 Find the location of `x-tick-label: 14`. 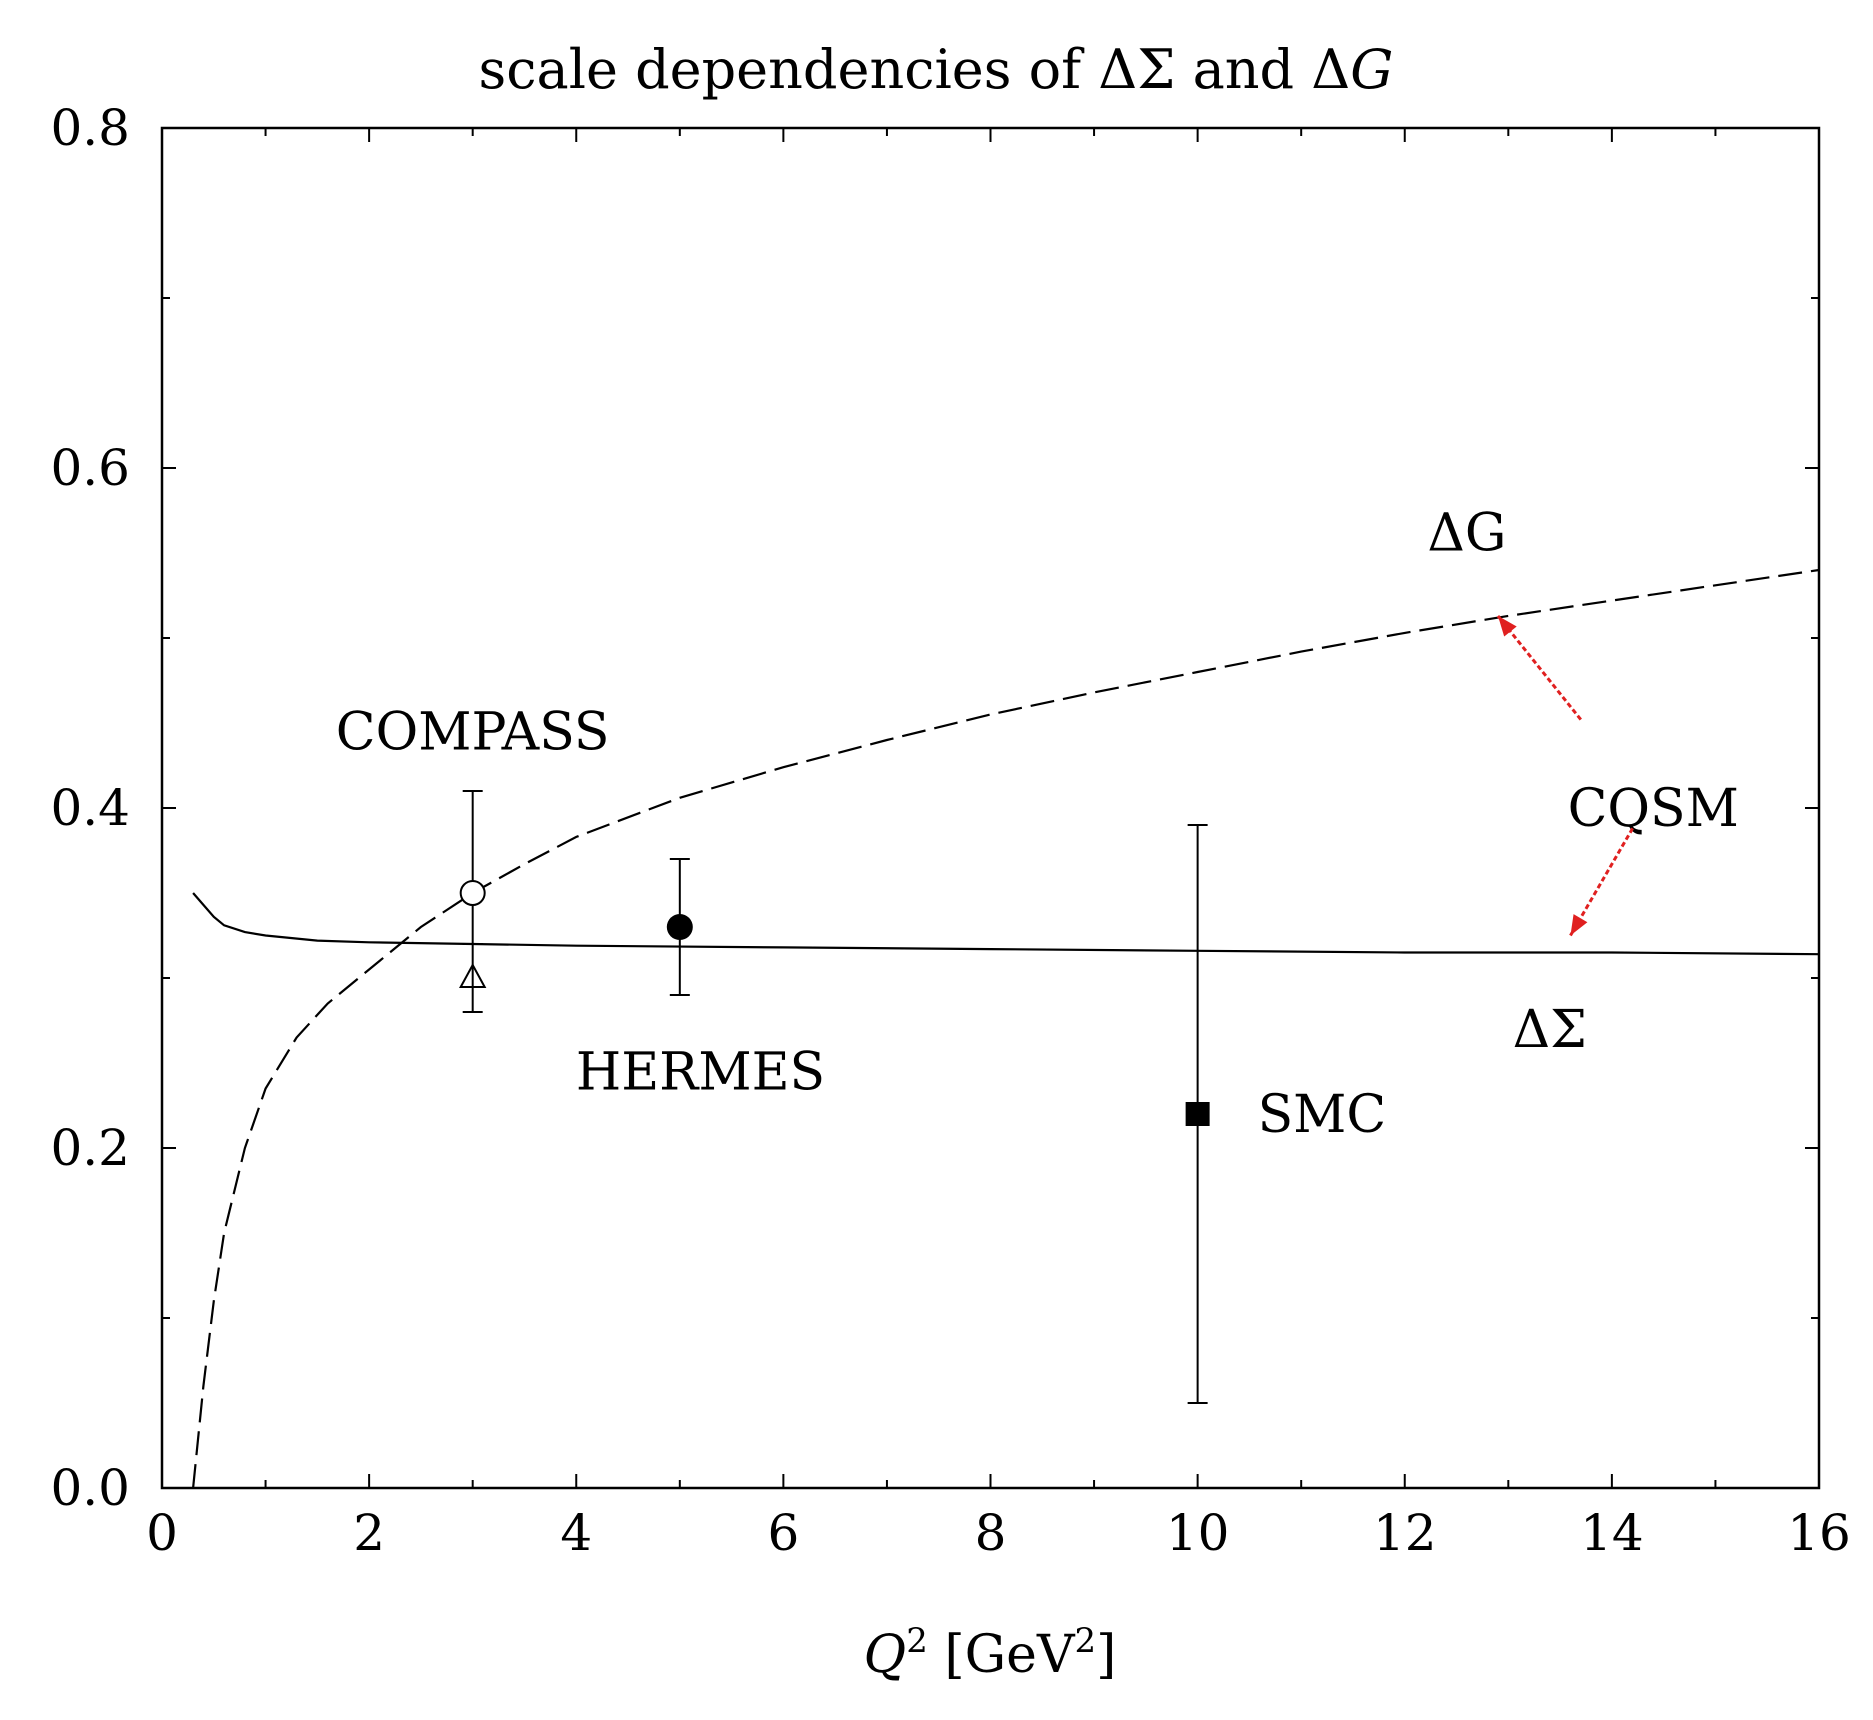

x-tick-label: 14 is located at coordinates (1612, 1533).